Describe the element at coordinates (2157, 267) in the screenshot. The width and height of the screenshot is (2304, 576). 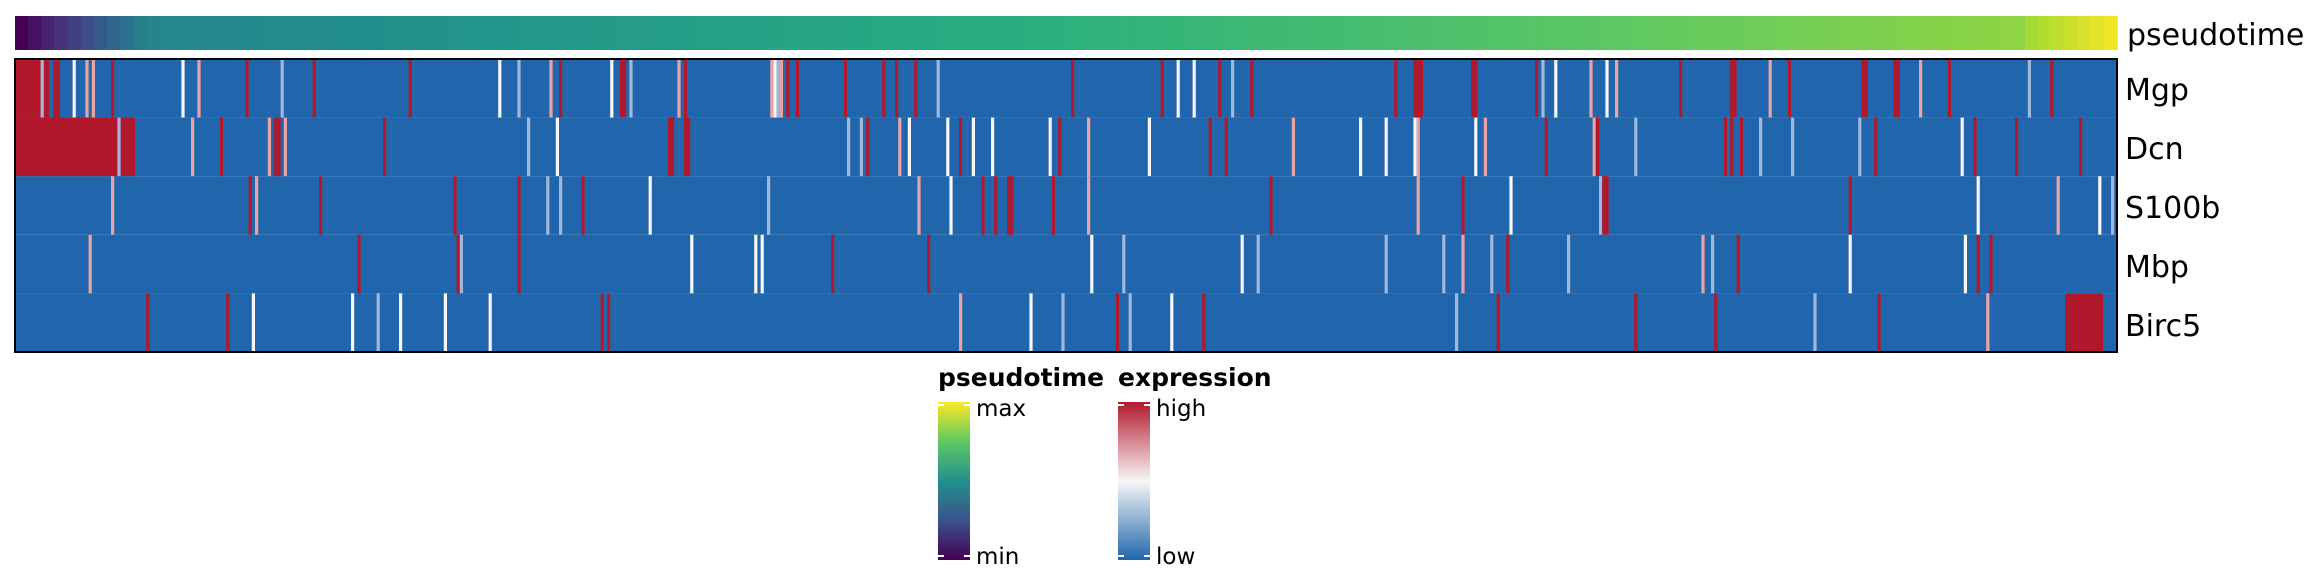
I see `row-label-mbp: Mbp` at that location.